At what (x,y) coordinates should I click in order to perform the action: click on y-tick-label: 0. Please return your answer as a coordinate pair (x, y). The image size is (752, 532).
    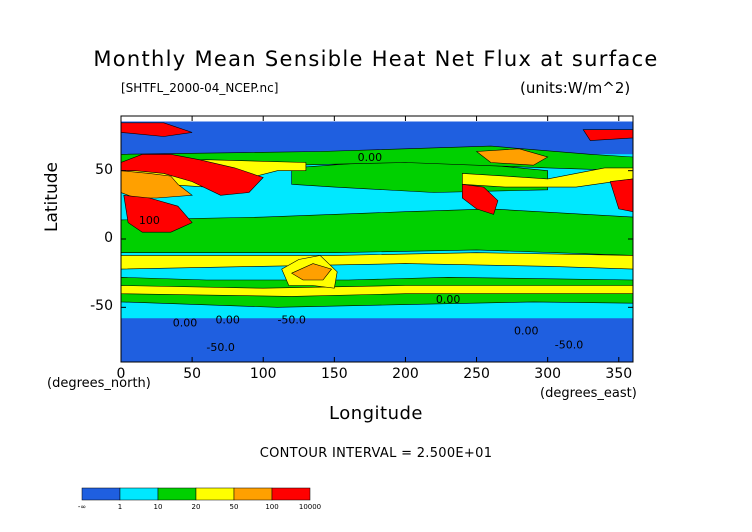
    Looking at the image, I should click on (108, 238).